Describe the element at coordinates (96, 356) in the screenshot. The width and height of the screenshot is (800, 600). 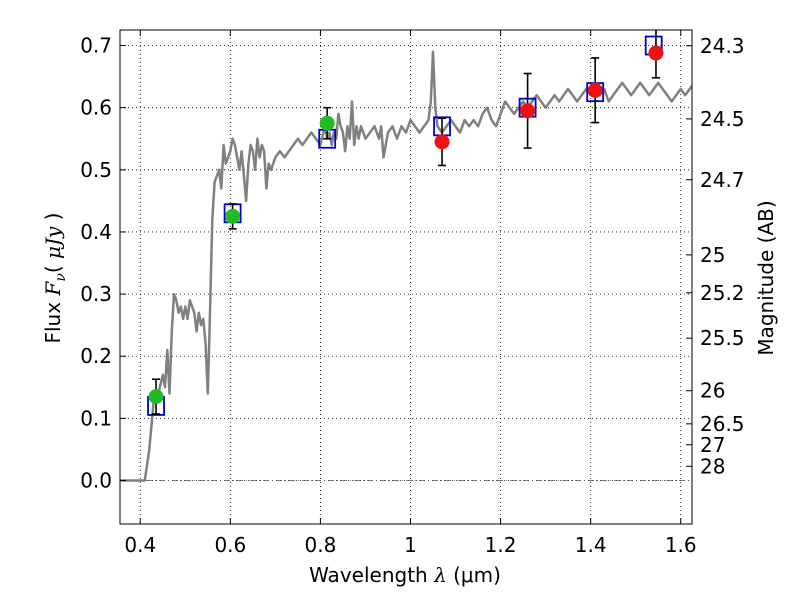
I see `y-tick-label: 0.2` at that location.